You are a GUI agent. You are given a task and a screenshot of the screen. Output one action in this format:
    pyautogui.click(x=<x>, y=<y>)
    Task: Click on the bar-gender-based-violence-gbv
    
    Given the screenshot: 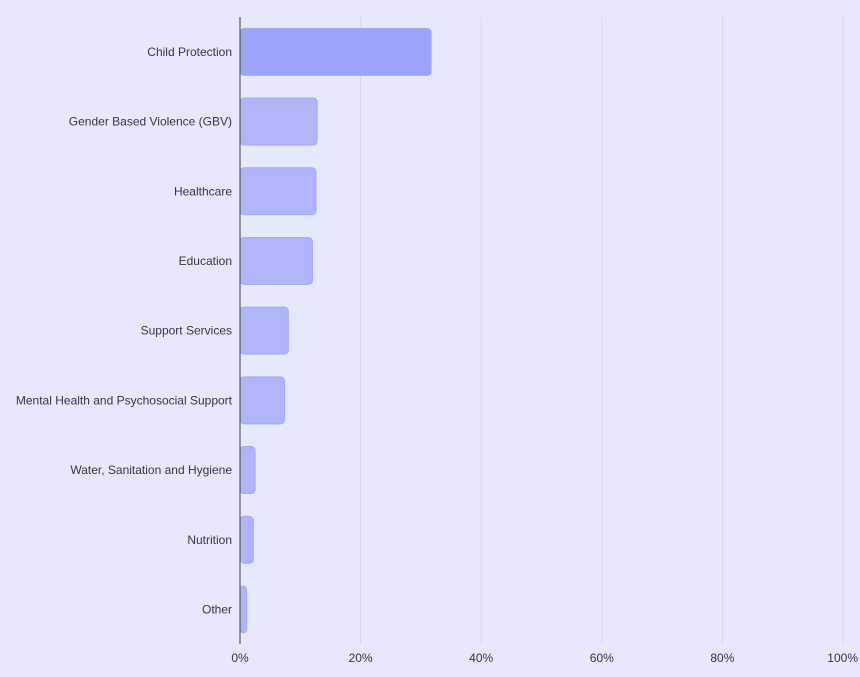 What is the action you would take?
    pyautogui.click(x=278, y=121)
    